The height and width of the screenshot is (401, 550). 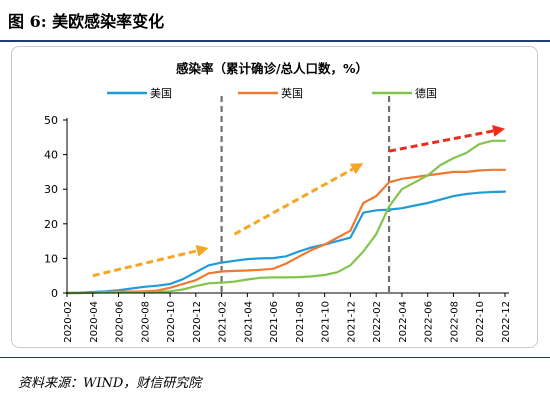 What do you see at coordinates (429, 322) in the screenshot?
I see `x-tick-label: 2022-06` at bounding box center [429, 322].